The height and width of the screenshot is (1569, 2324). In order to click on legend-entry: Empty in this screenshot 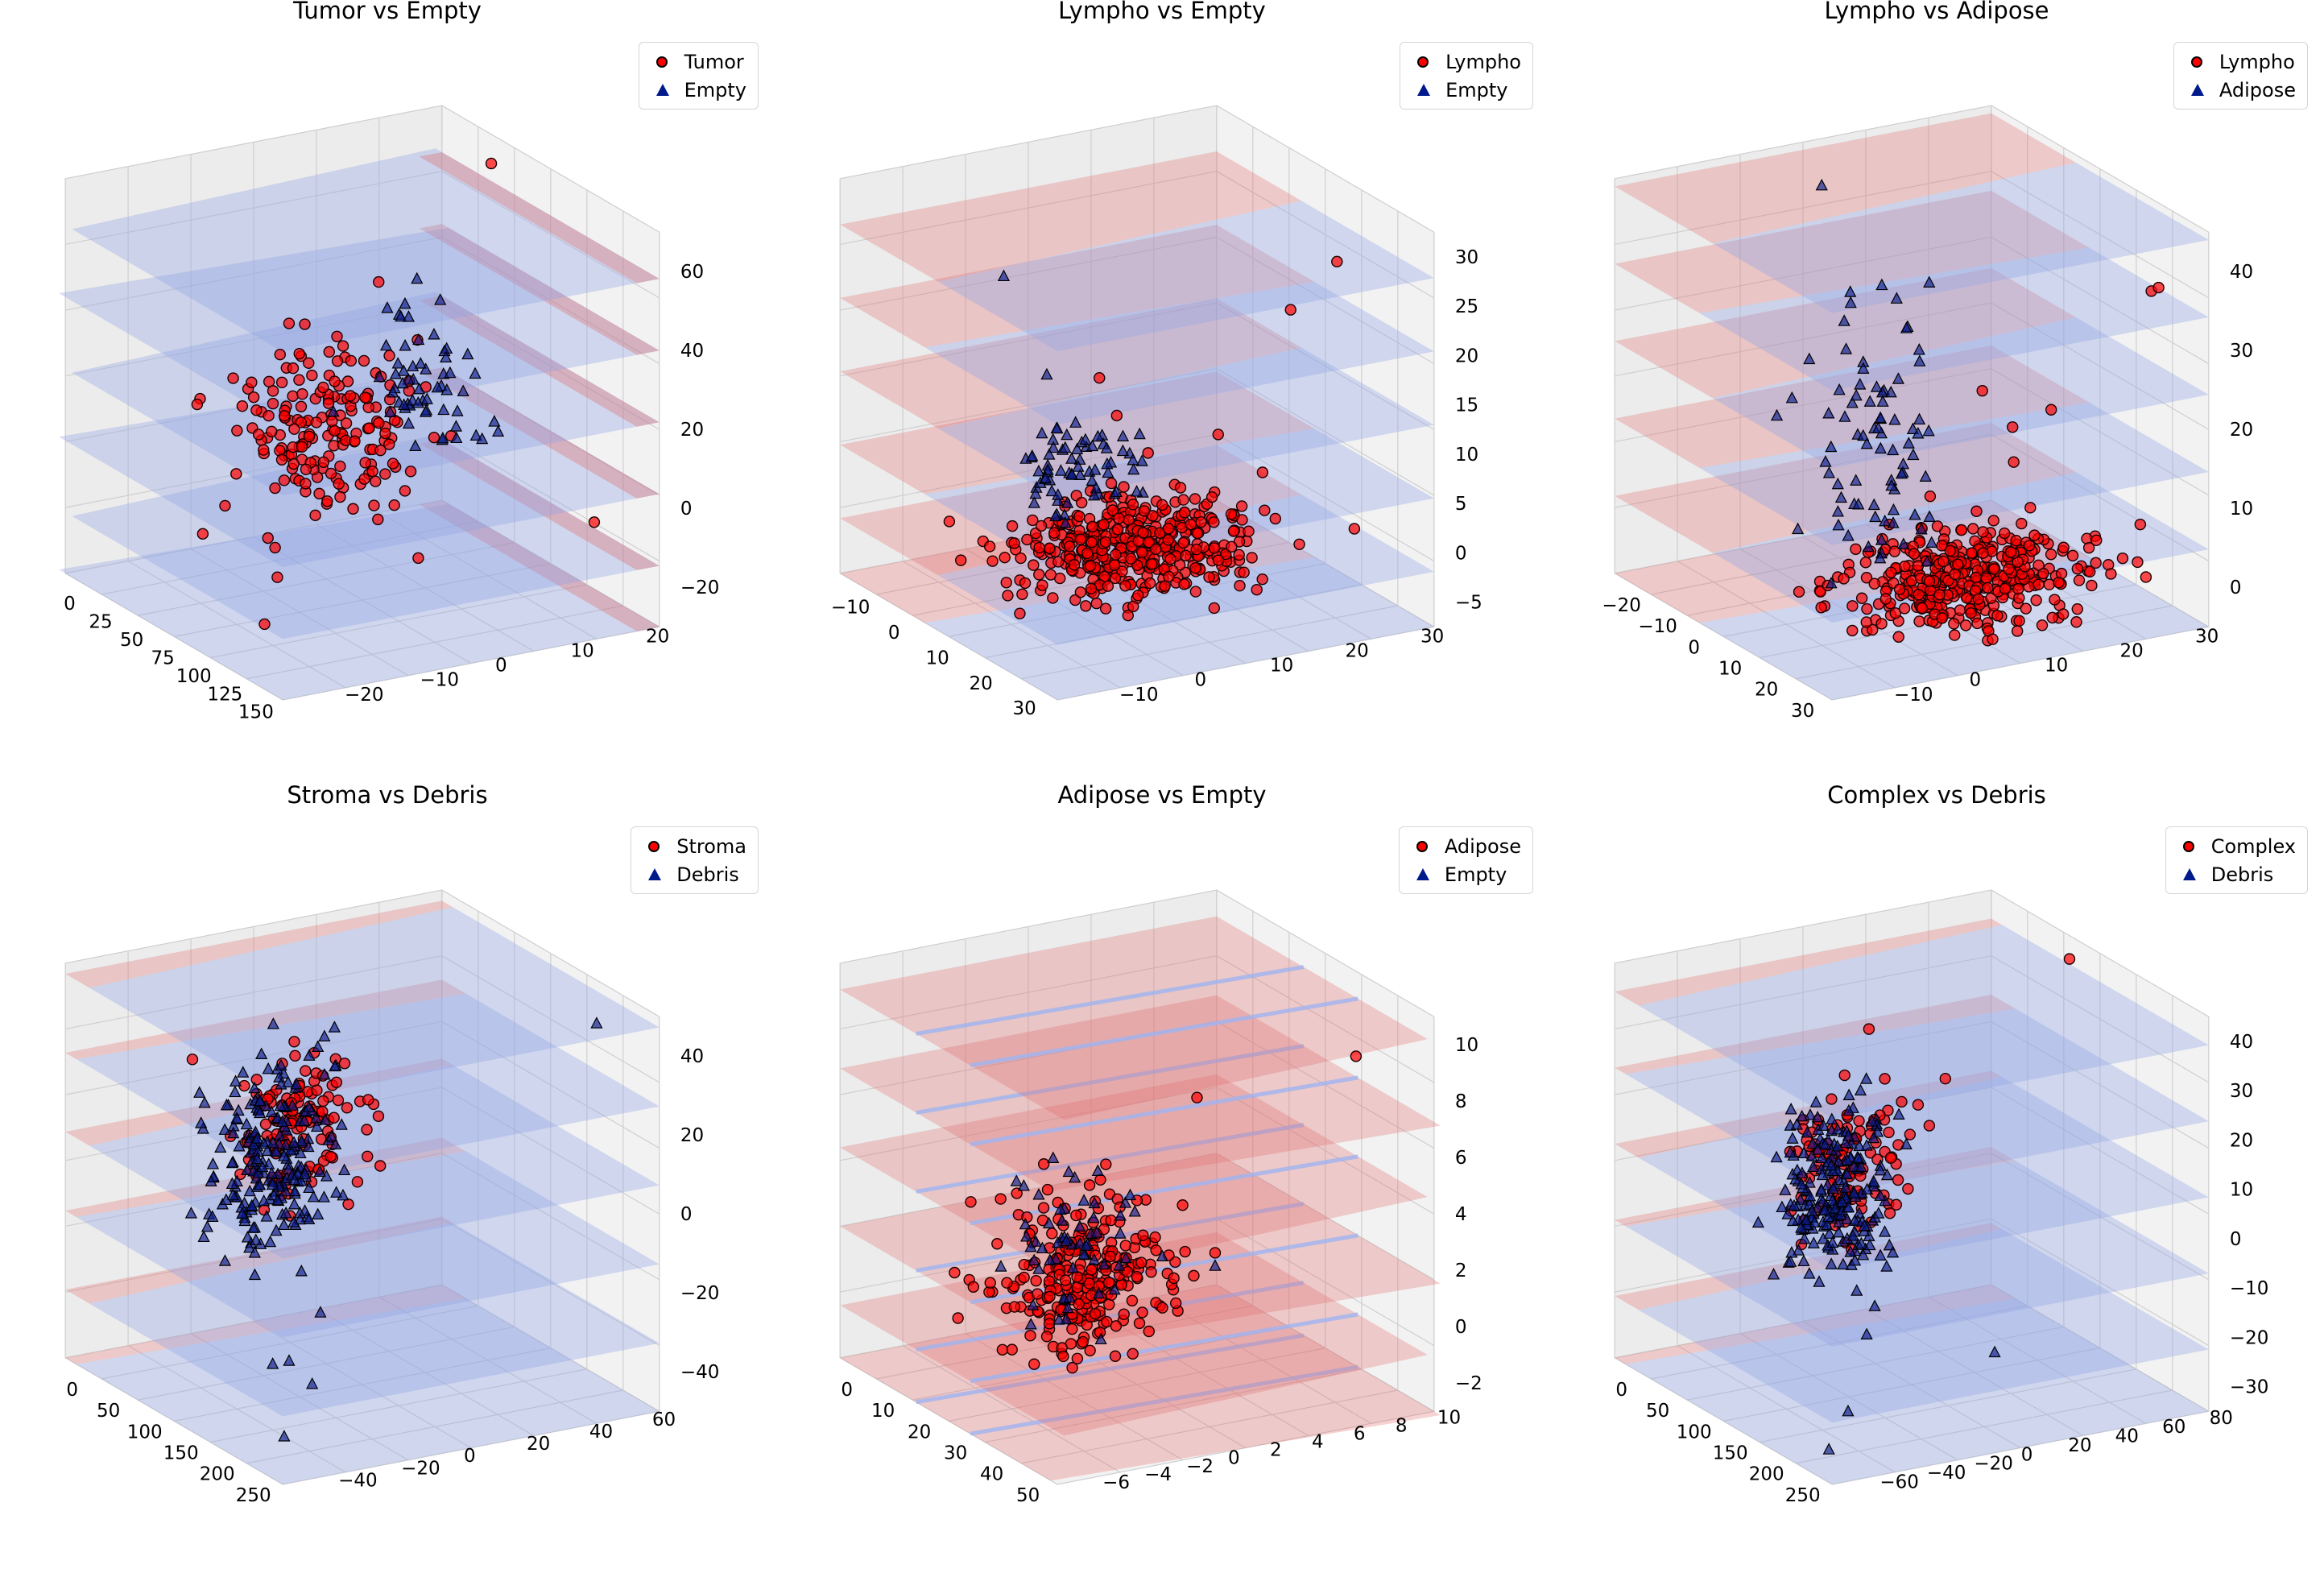, I will do `click(697, 90)`.